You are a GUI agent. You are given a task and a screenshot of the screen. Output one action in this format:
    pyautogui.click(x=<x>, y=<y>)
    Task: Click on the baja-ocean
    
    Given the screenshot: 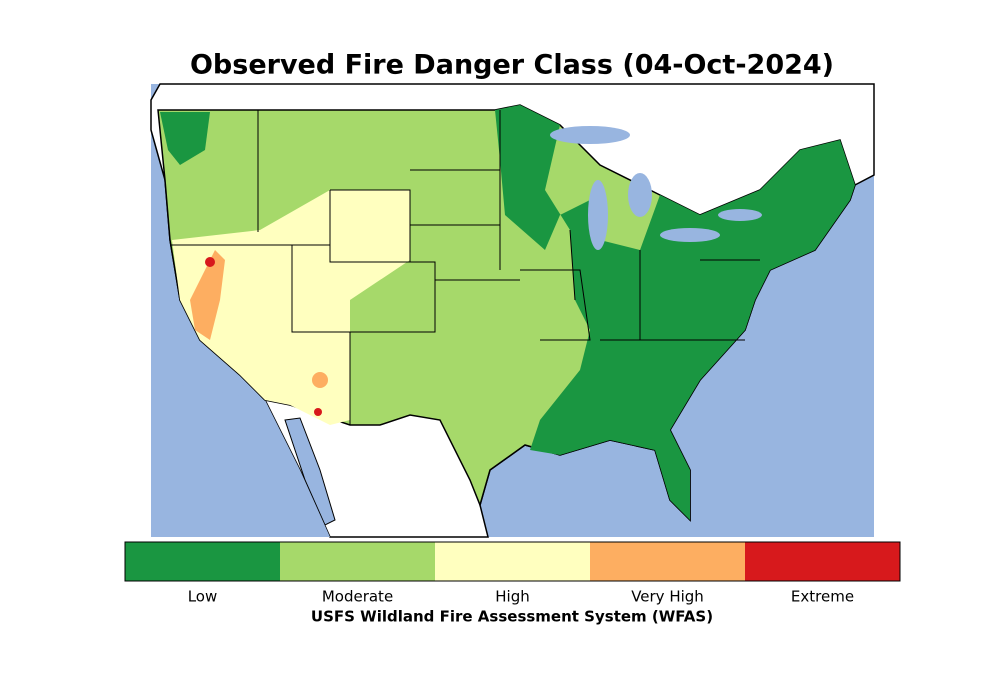 What is the action you would take?
    pyautogui.click(x=240, y=458)
    